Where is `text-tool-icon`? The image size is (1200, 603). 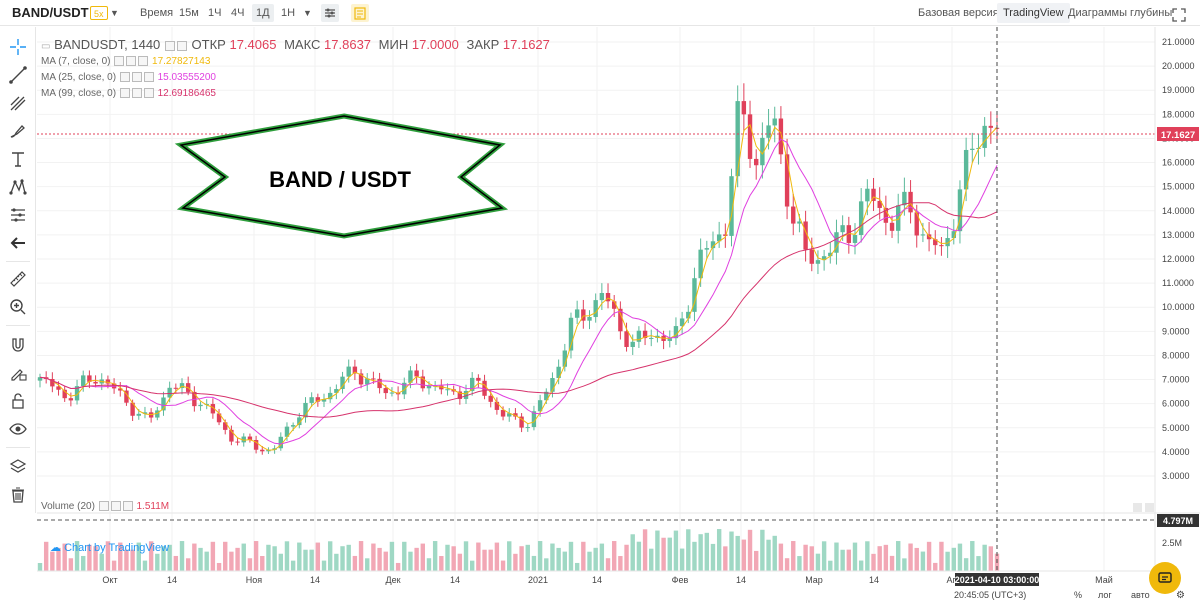 text-tool-icon is located at coordinates (18, 159).